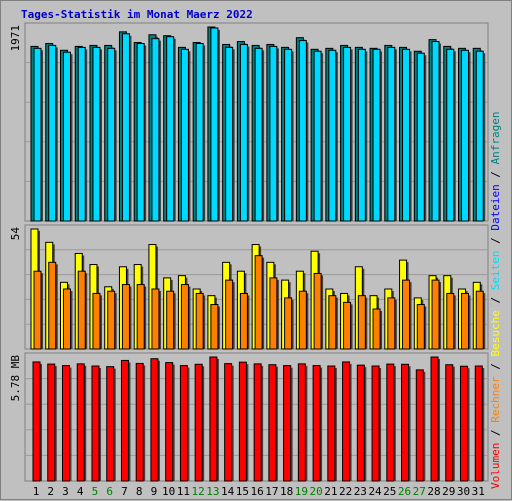 This screenshot has height=501, width=512. I want to click on side-legend-part: Volumen, so click(495, 465).